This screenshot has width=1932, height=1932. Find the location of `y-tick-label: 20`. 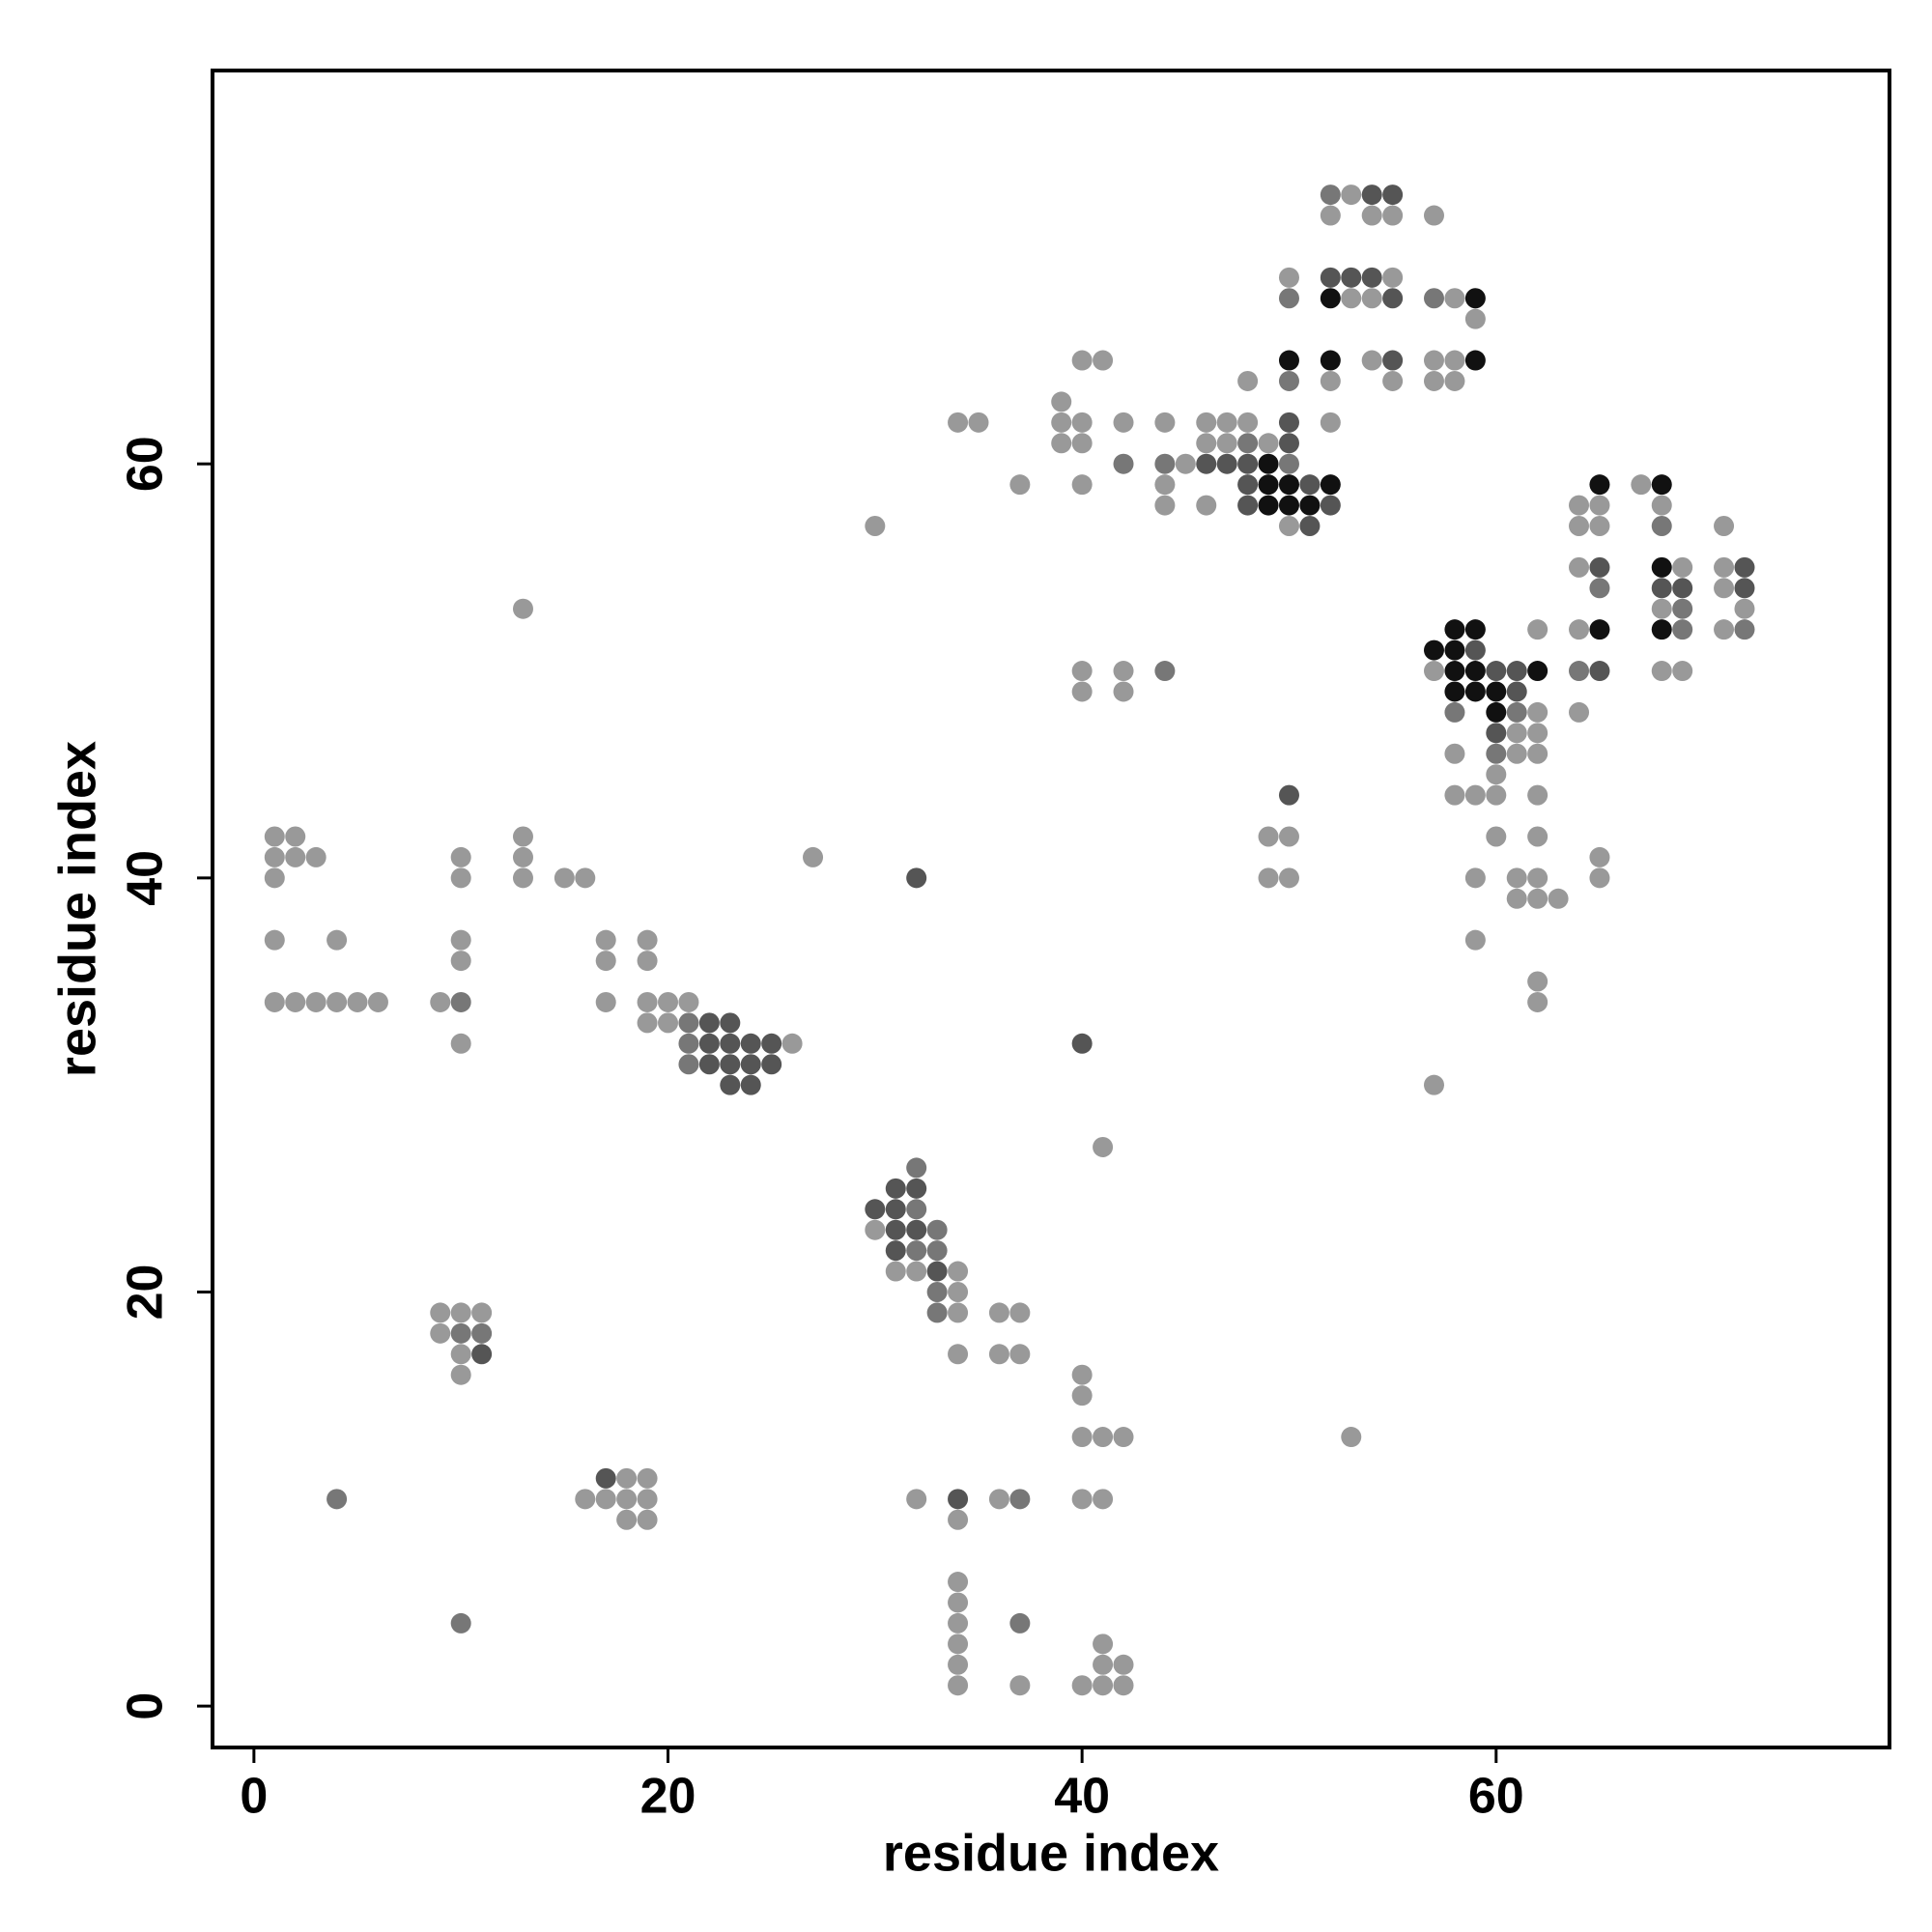

y-tick-label: 20 is located at coordinates (146, 1292).